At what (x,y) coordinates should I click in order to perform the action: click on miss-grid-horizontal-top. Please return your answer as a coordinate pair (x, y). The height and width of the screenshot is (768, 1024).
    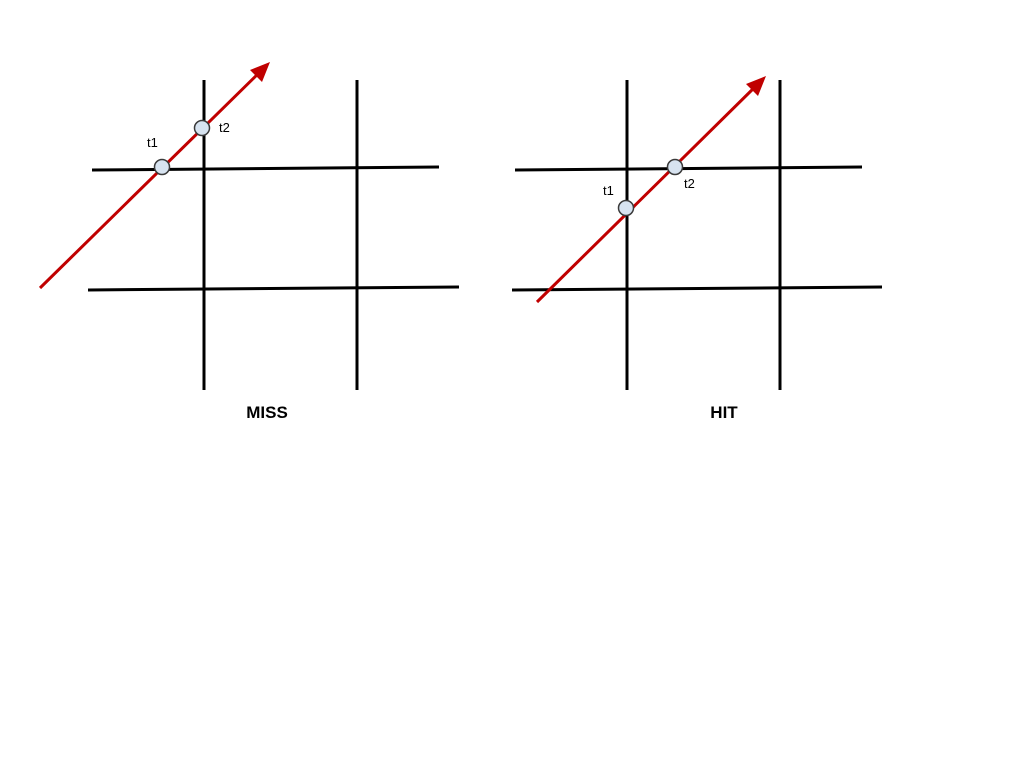
    Looking at the image, I should click on (265, 168).